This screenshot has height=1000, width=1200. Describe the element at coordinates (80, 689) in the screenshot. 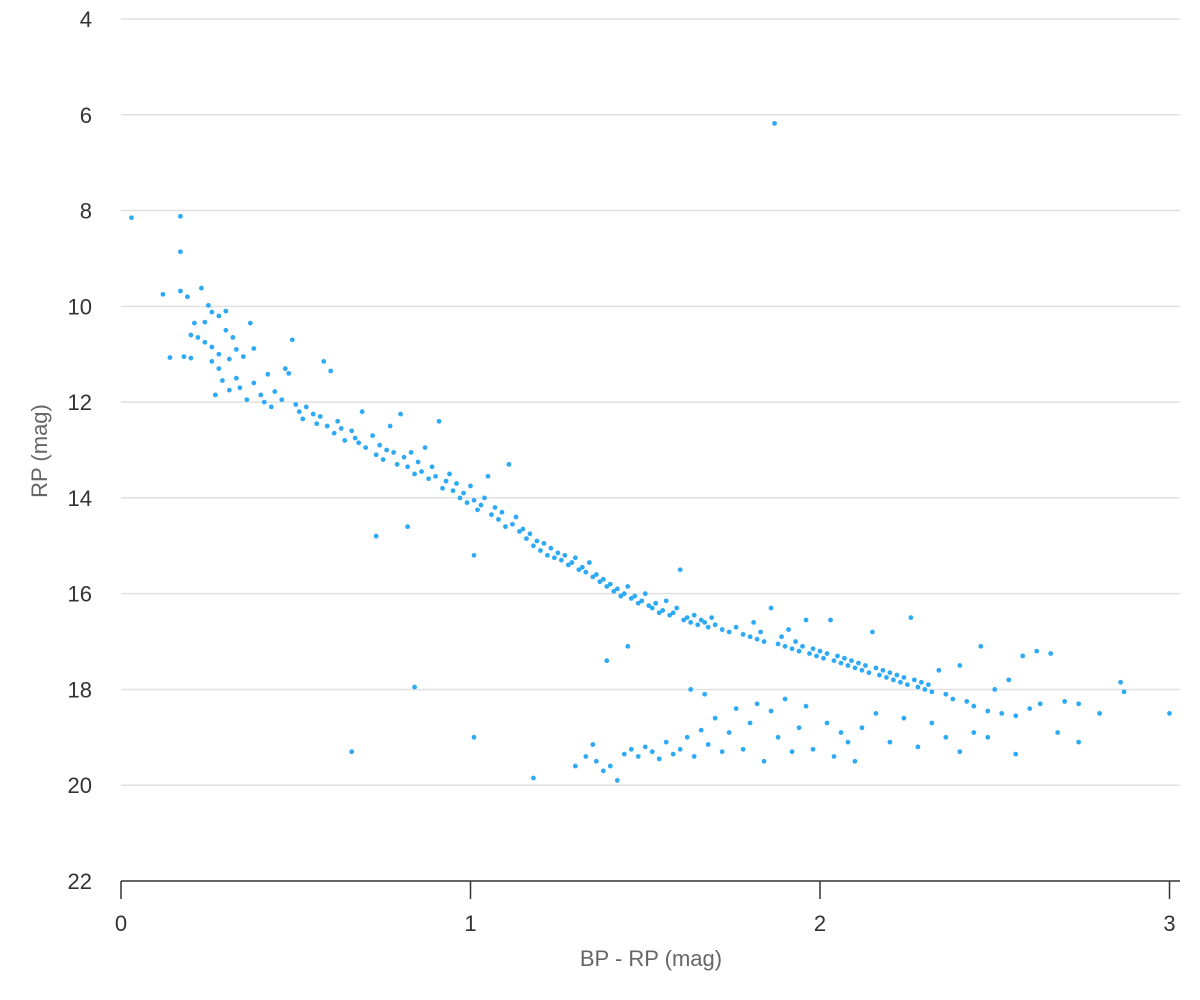

I see `y-tick-label-18: 18` at that location.